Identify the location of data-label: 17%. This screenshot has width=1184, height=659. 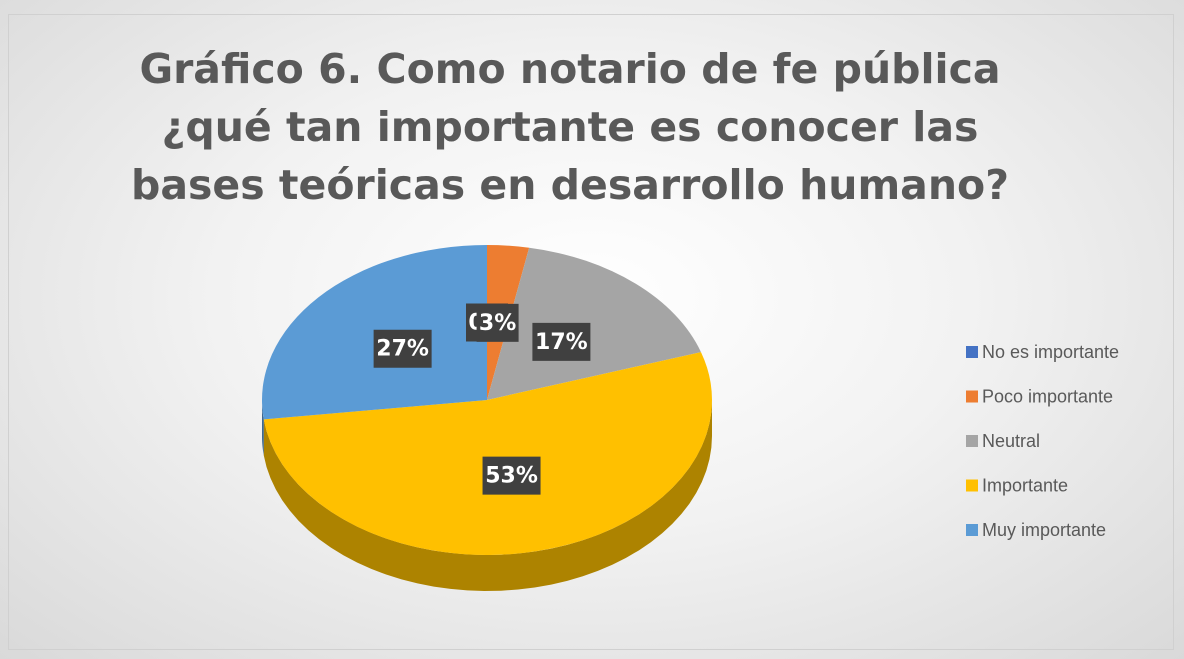
(561, 342).